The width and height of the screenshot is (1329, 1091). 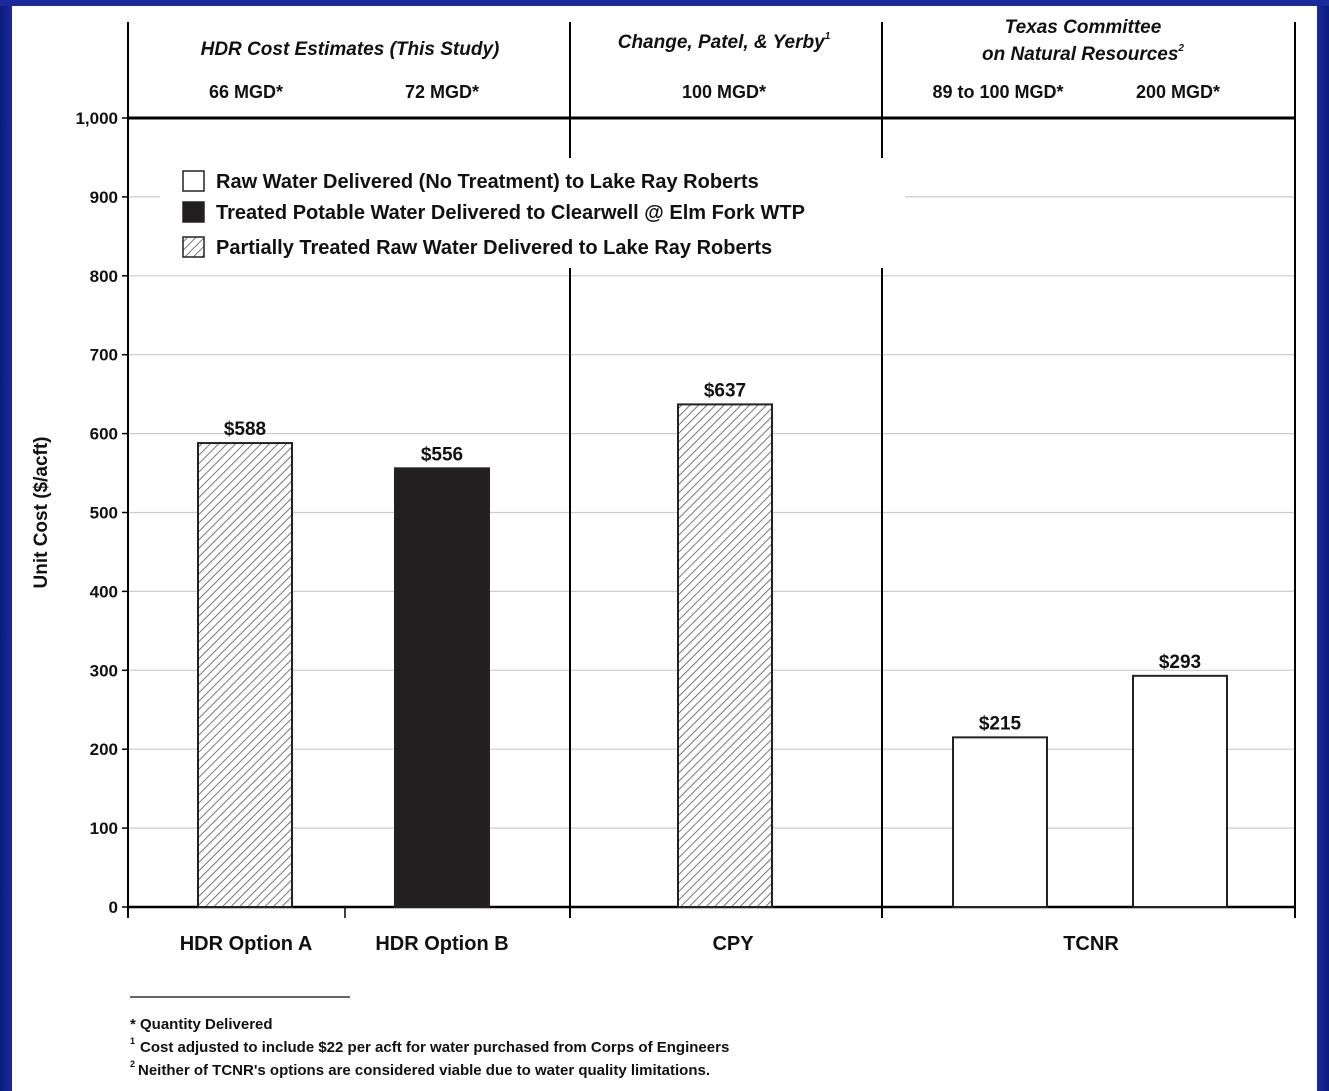 I want to click on x-category-label: HDR Option A, so click(x=246, y=944).